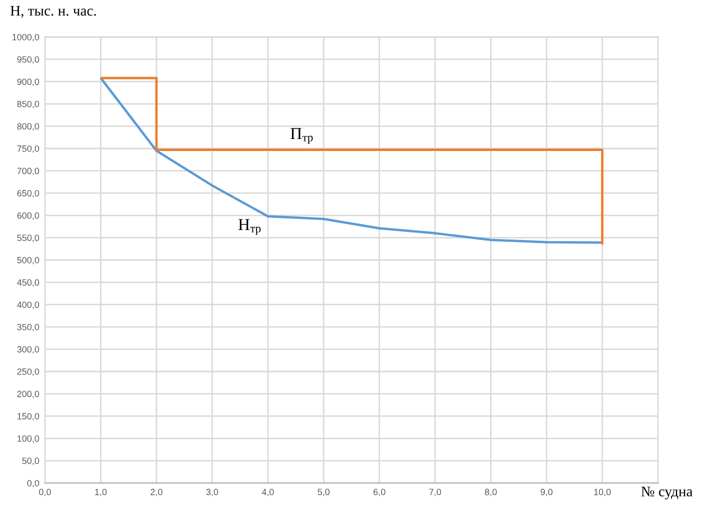 Image resolution: width=703 pixels, height=511 pixels. I want to click on series-label: Н$_{тр}$, so click(249, 227).